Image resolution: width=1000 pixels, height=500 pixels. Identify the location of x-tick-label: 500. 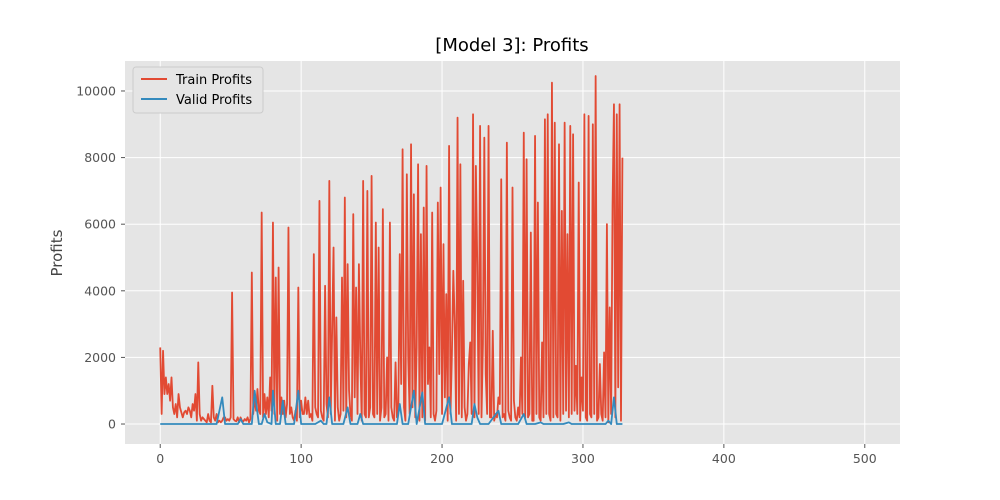
(865, 458).